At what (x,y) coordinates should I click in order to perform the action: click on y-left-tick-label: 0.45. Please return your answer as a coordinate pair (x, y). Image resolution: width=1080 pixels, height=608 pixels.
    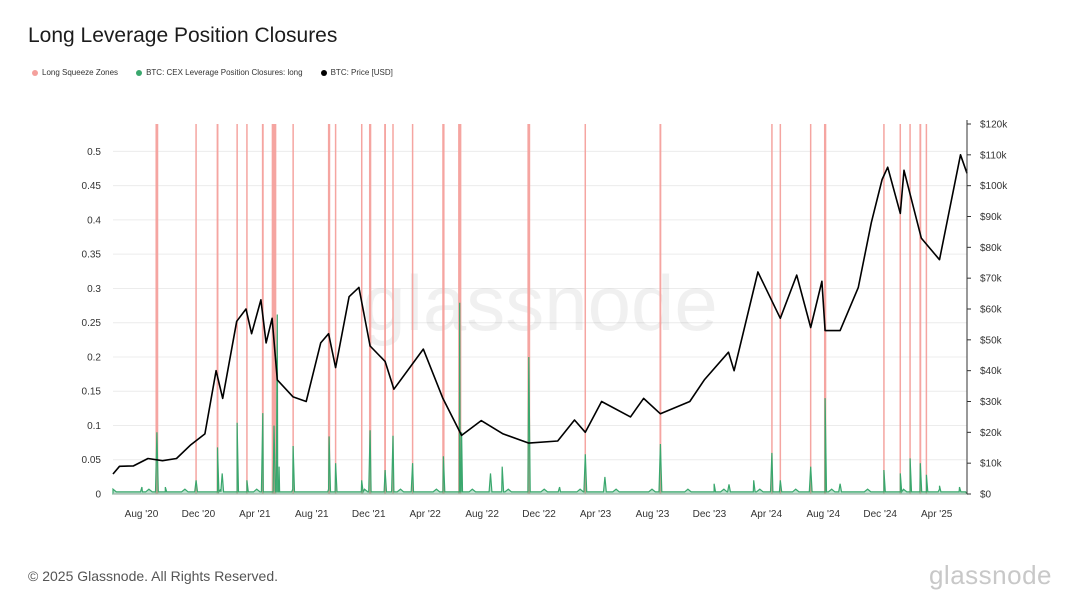
    Looking at the image, I should click on (92, 186).